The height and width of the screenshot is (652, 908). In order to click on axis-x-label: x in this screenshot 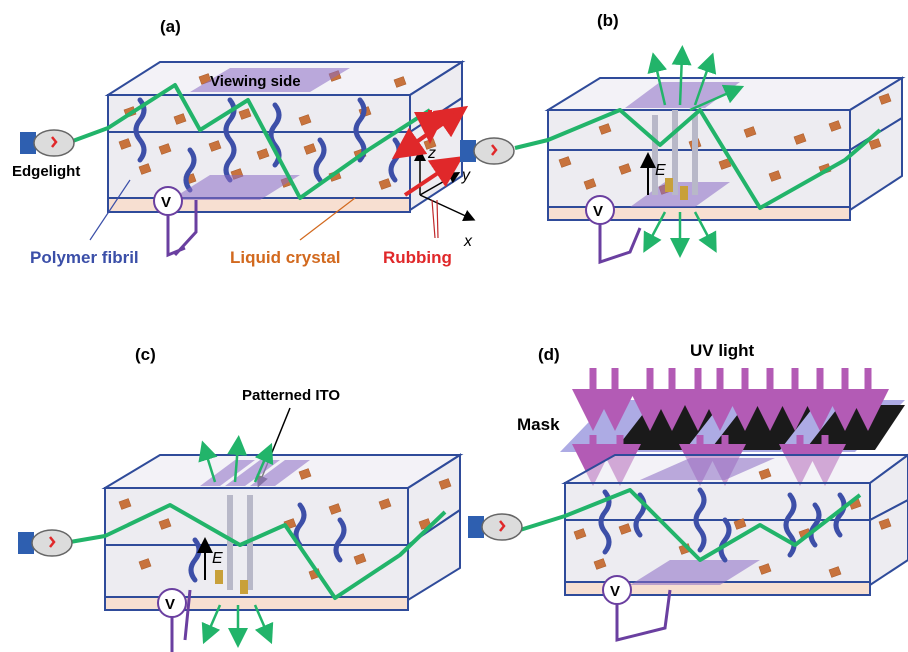, I will do `click(468, 241)`.